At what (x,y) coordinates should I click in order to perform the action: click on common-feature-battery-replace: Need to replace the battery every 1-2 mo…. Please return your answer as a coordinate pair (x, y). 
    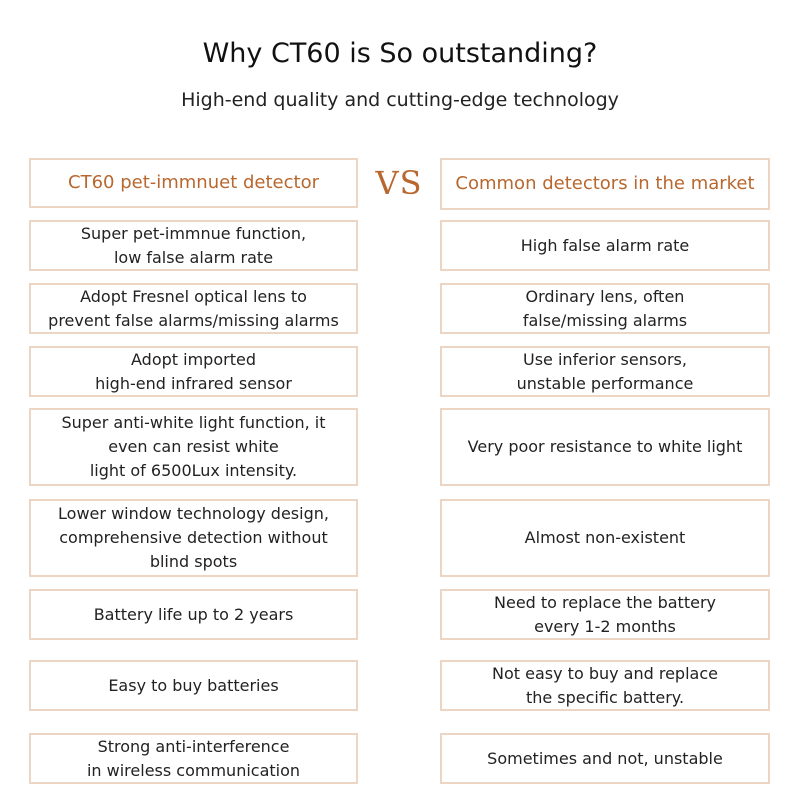
    Looking at the image, I should click on (605, 614).